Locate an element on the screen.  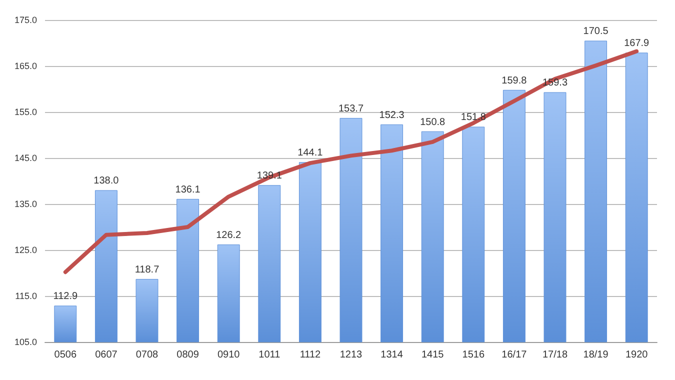
x-tick-label: 1920 is located at coordinates (636, 355).